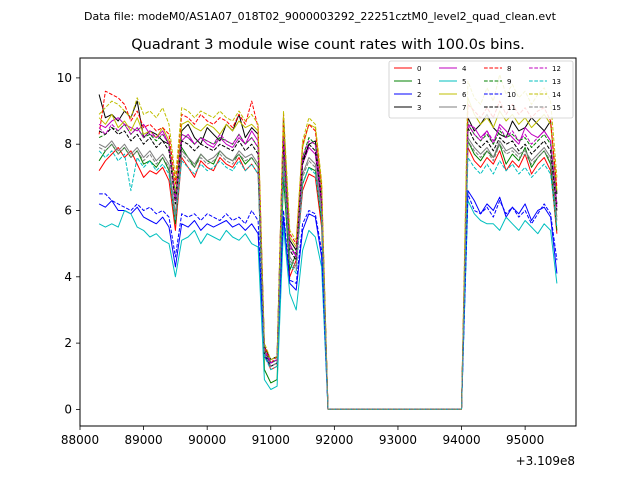 The width and height of the screenshot is (640, 480). What do you see at coordinates (68, 144) in the screenshot?
I see `y-tick-label: 8` at bounding box center [68, 144].